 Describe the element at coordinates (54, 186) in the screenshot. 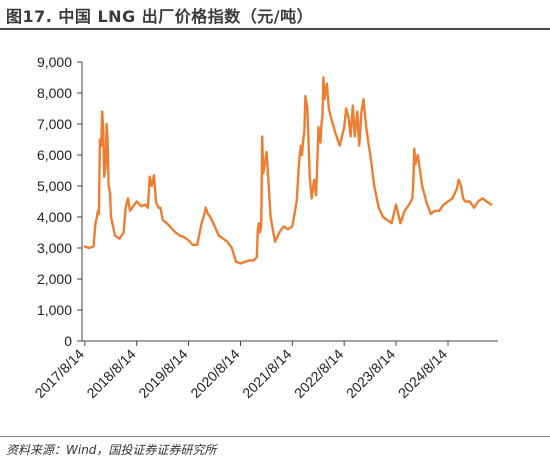

I see `y-tick-label: 5,000` at that location.